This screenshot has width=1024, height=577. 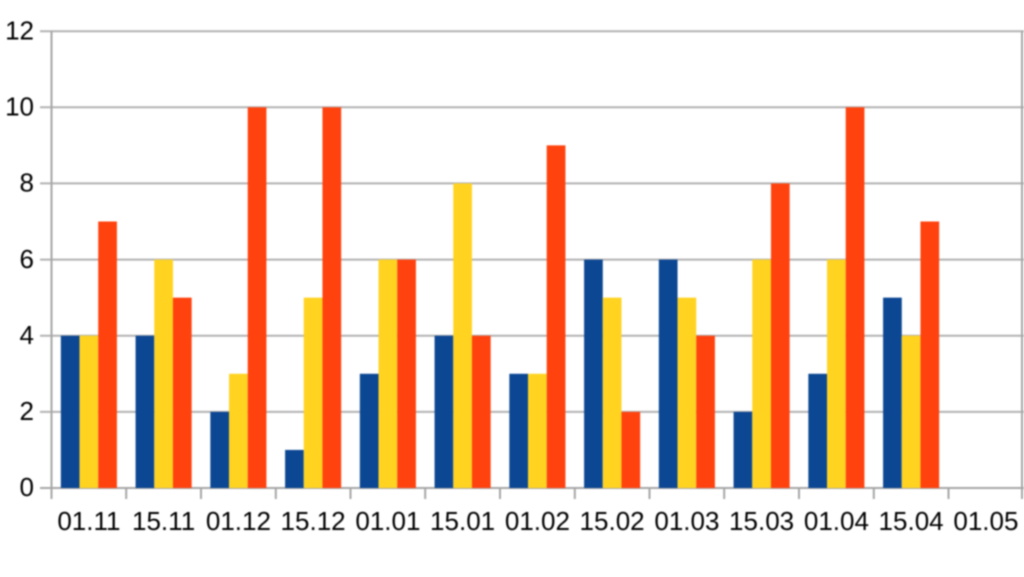 What do you see at coordinates (27, 335) in the screenshot?
I see `svg-text: 4` at bounding box center [27, 335].